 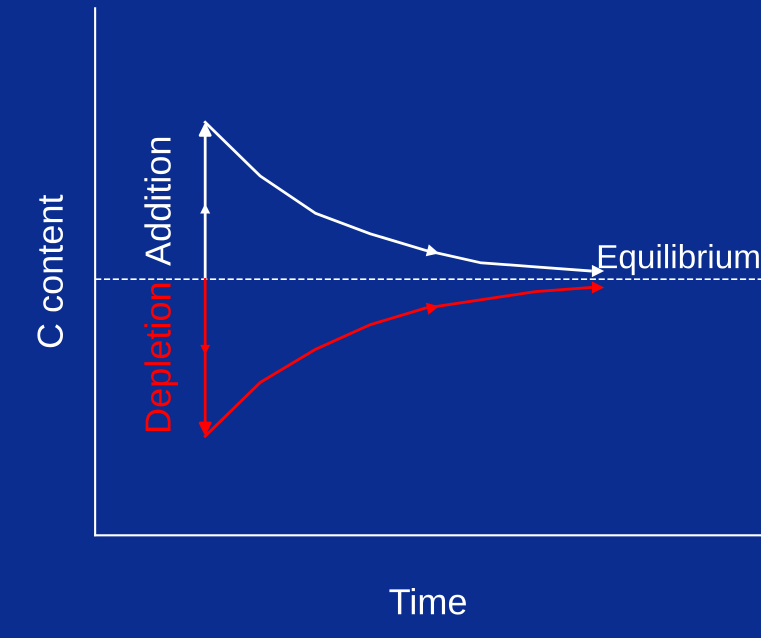 I want to click on x-axis-title: Time, so click(x=427, y=601).